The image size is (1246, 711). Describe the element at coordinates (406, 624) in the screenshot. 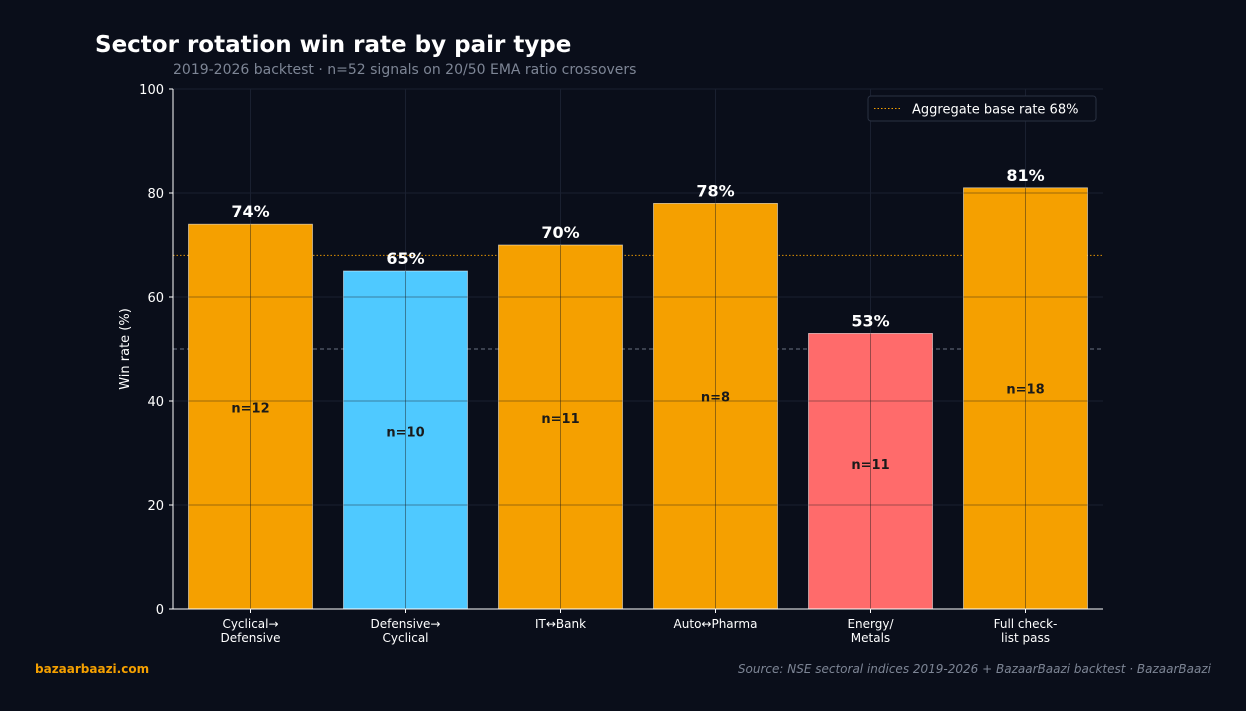

I see `x-tick-label: Defensive→` at that location.